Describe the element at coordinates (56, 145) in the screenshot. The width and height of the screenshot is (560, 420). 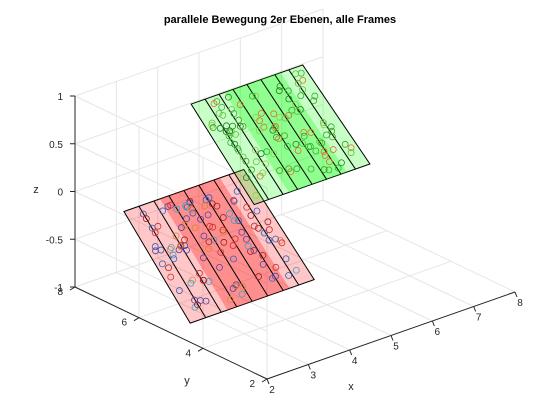
I see `z-tick-label: 0.5` at that location.